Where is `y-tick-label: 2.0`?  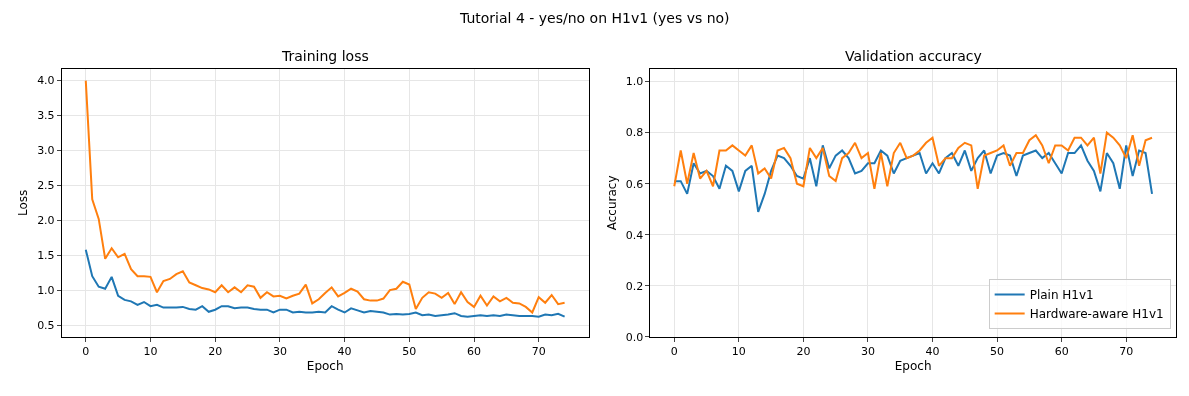 y-tick-label: 2.0 is located at coordinates (46, 221).